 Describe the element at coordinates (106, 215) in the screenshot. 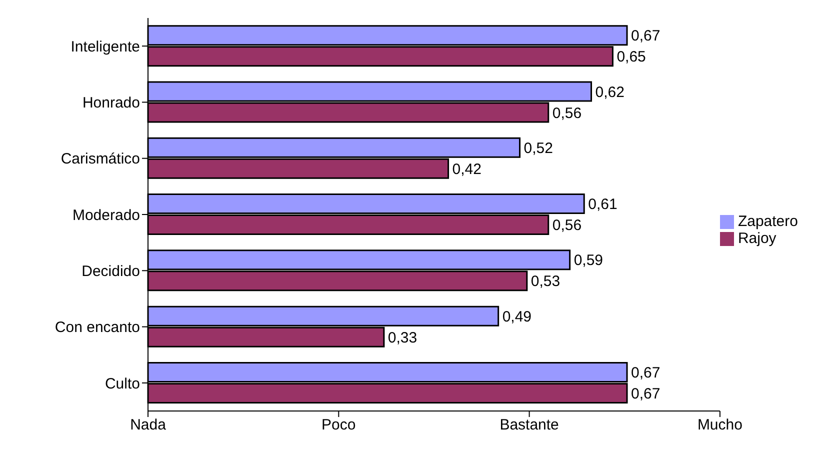

I see `y-tick-label: Moderado` at that location.